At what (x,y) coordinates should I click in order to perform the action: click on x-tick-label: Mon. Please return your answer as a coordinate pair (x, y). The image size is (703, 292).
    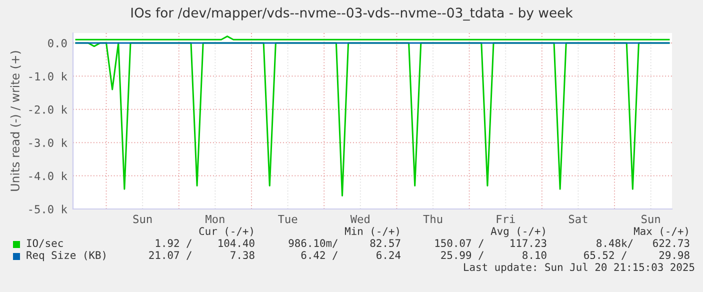
    Looking at the image, I should click on (215, 219).